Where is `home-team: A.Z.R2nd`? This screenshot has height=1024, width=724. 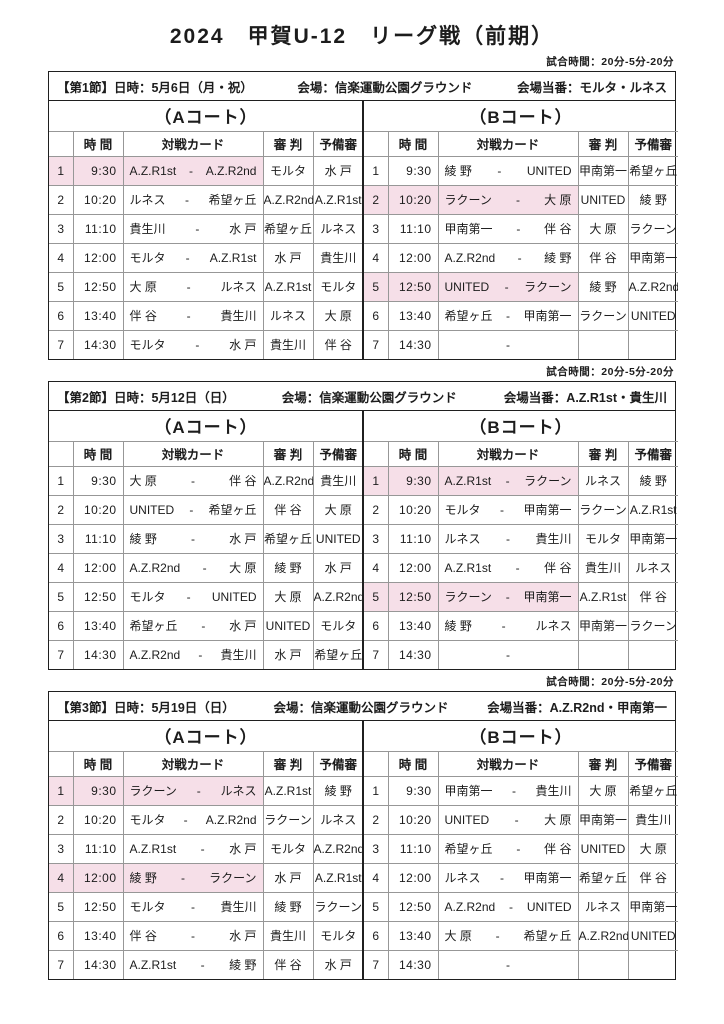
home-team: A.Z.R2nd is located at coordinates (155, 654).